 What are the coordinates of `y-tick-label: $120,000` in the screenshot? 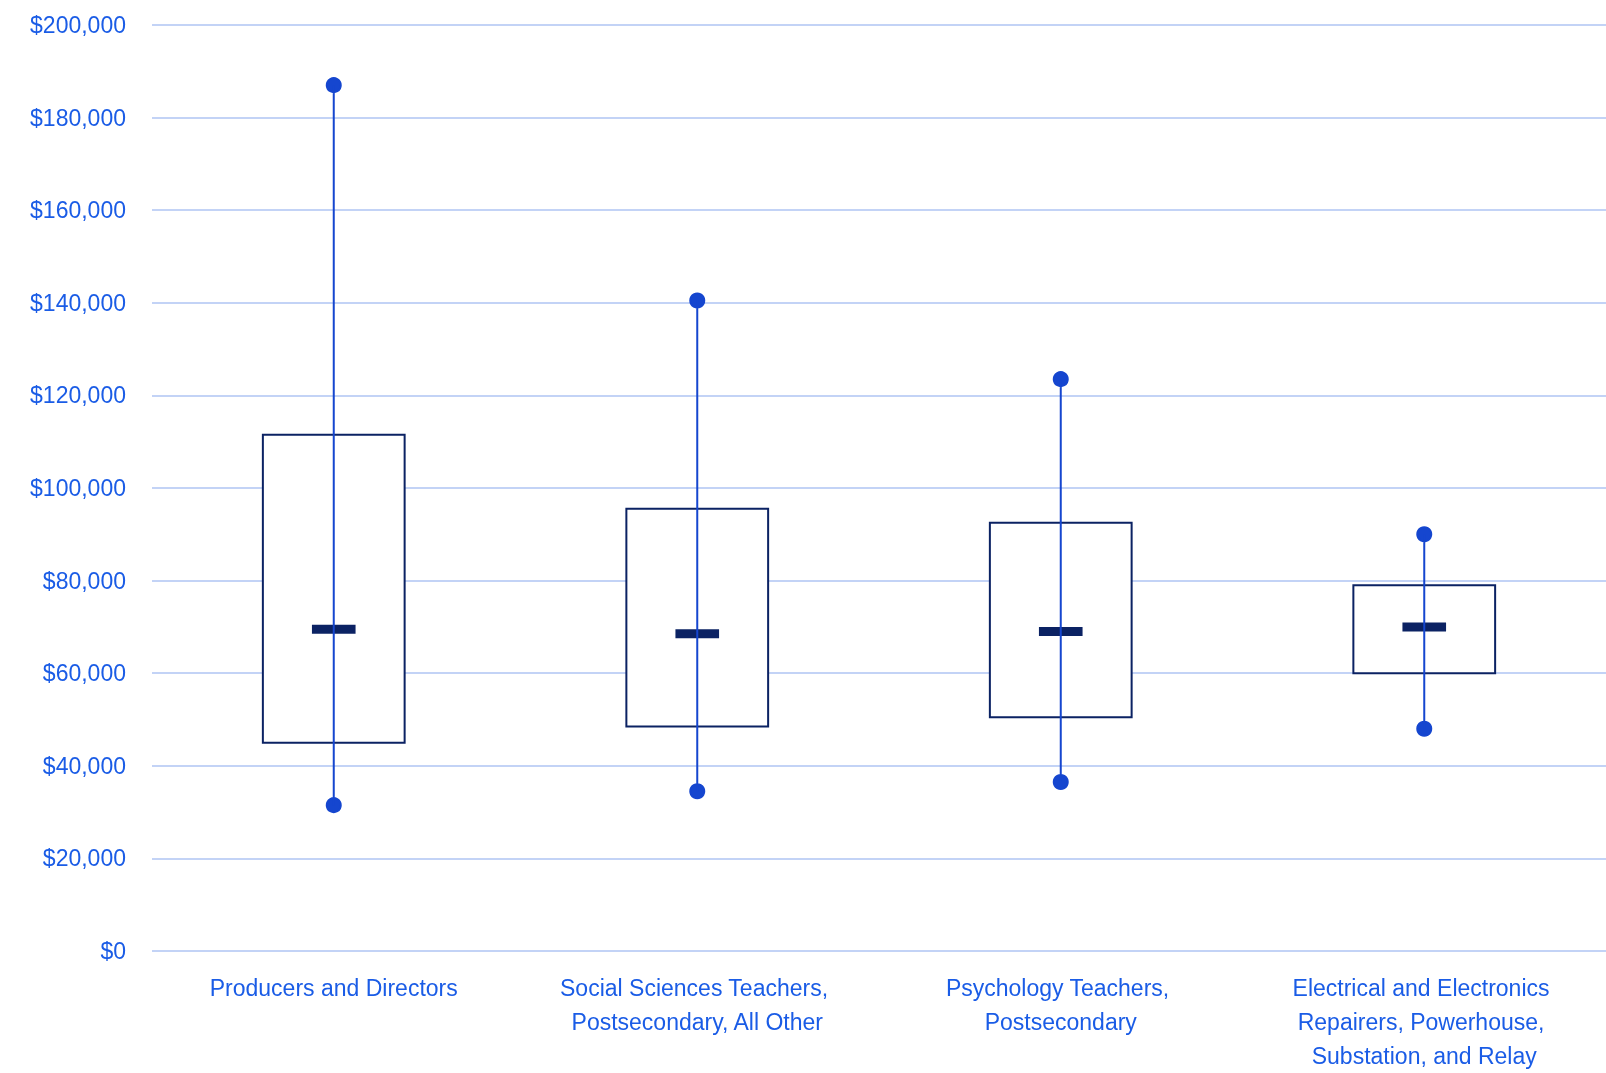 It's located at (78, 395).